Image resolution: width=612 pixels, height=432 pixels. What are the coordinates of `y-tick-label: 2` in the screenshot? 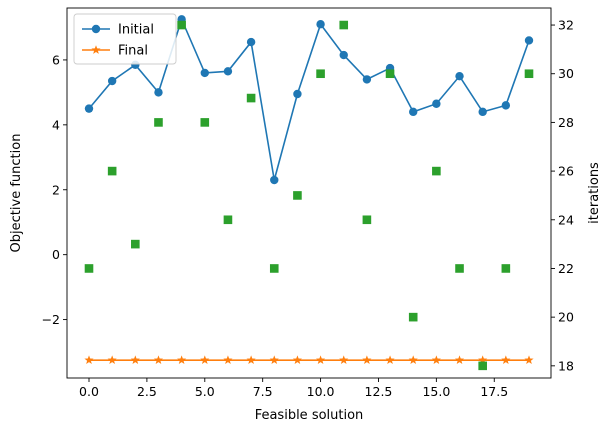 It's located at (56, 189).